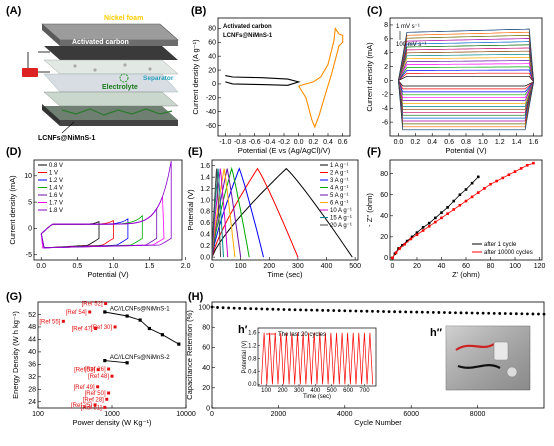 This screenshot has width=554, height=446. Describe the element at coordinates (417, 266) in the screenshot. I see `x-tick-label: 20` at that location.